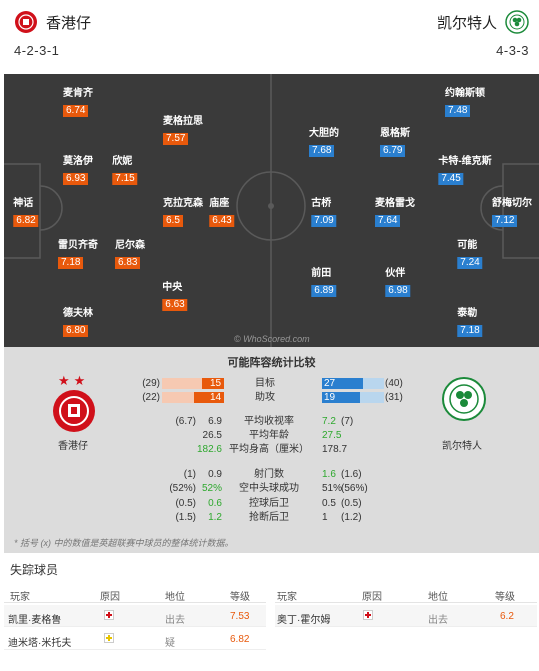 This screenshot has height=671, width=539. Describe the element at coordinates (398, 283) in the screenshot. I see `away-player: 伙伴 6.98` at that location.